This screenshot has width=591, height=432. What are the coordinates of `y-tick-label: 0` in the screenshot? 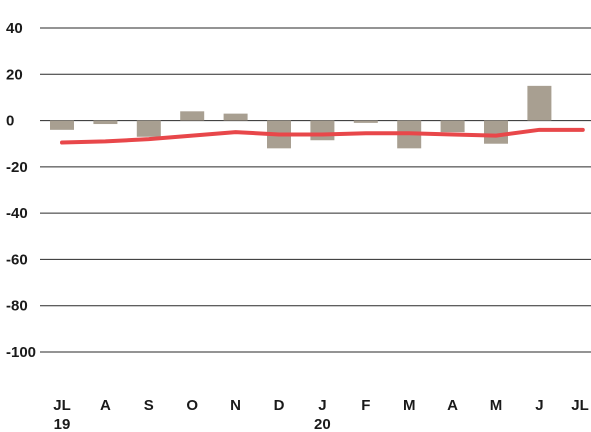 It's located at (10, 121).